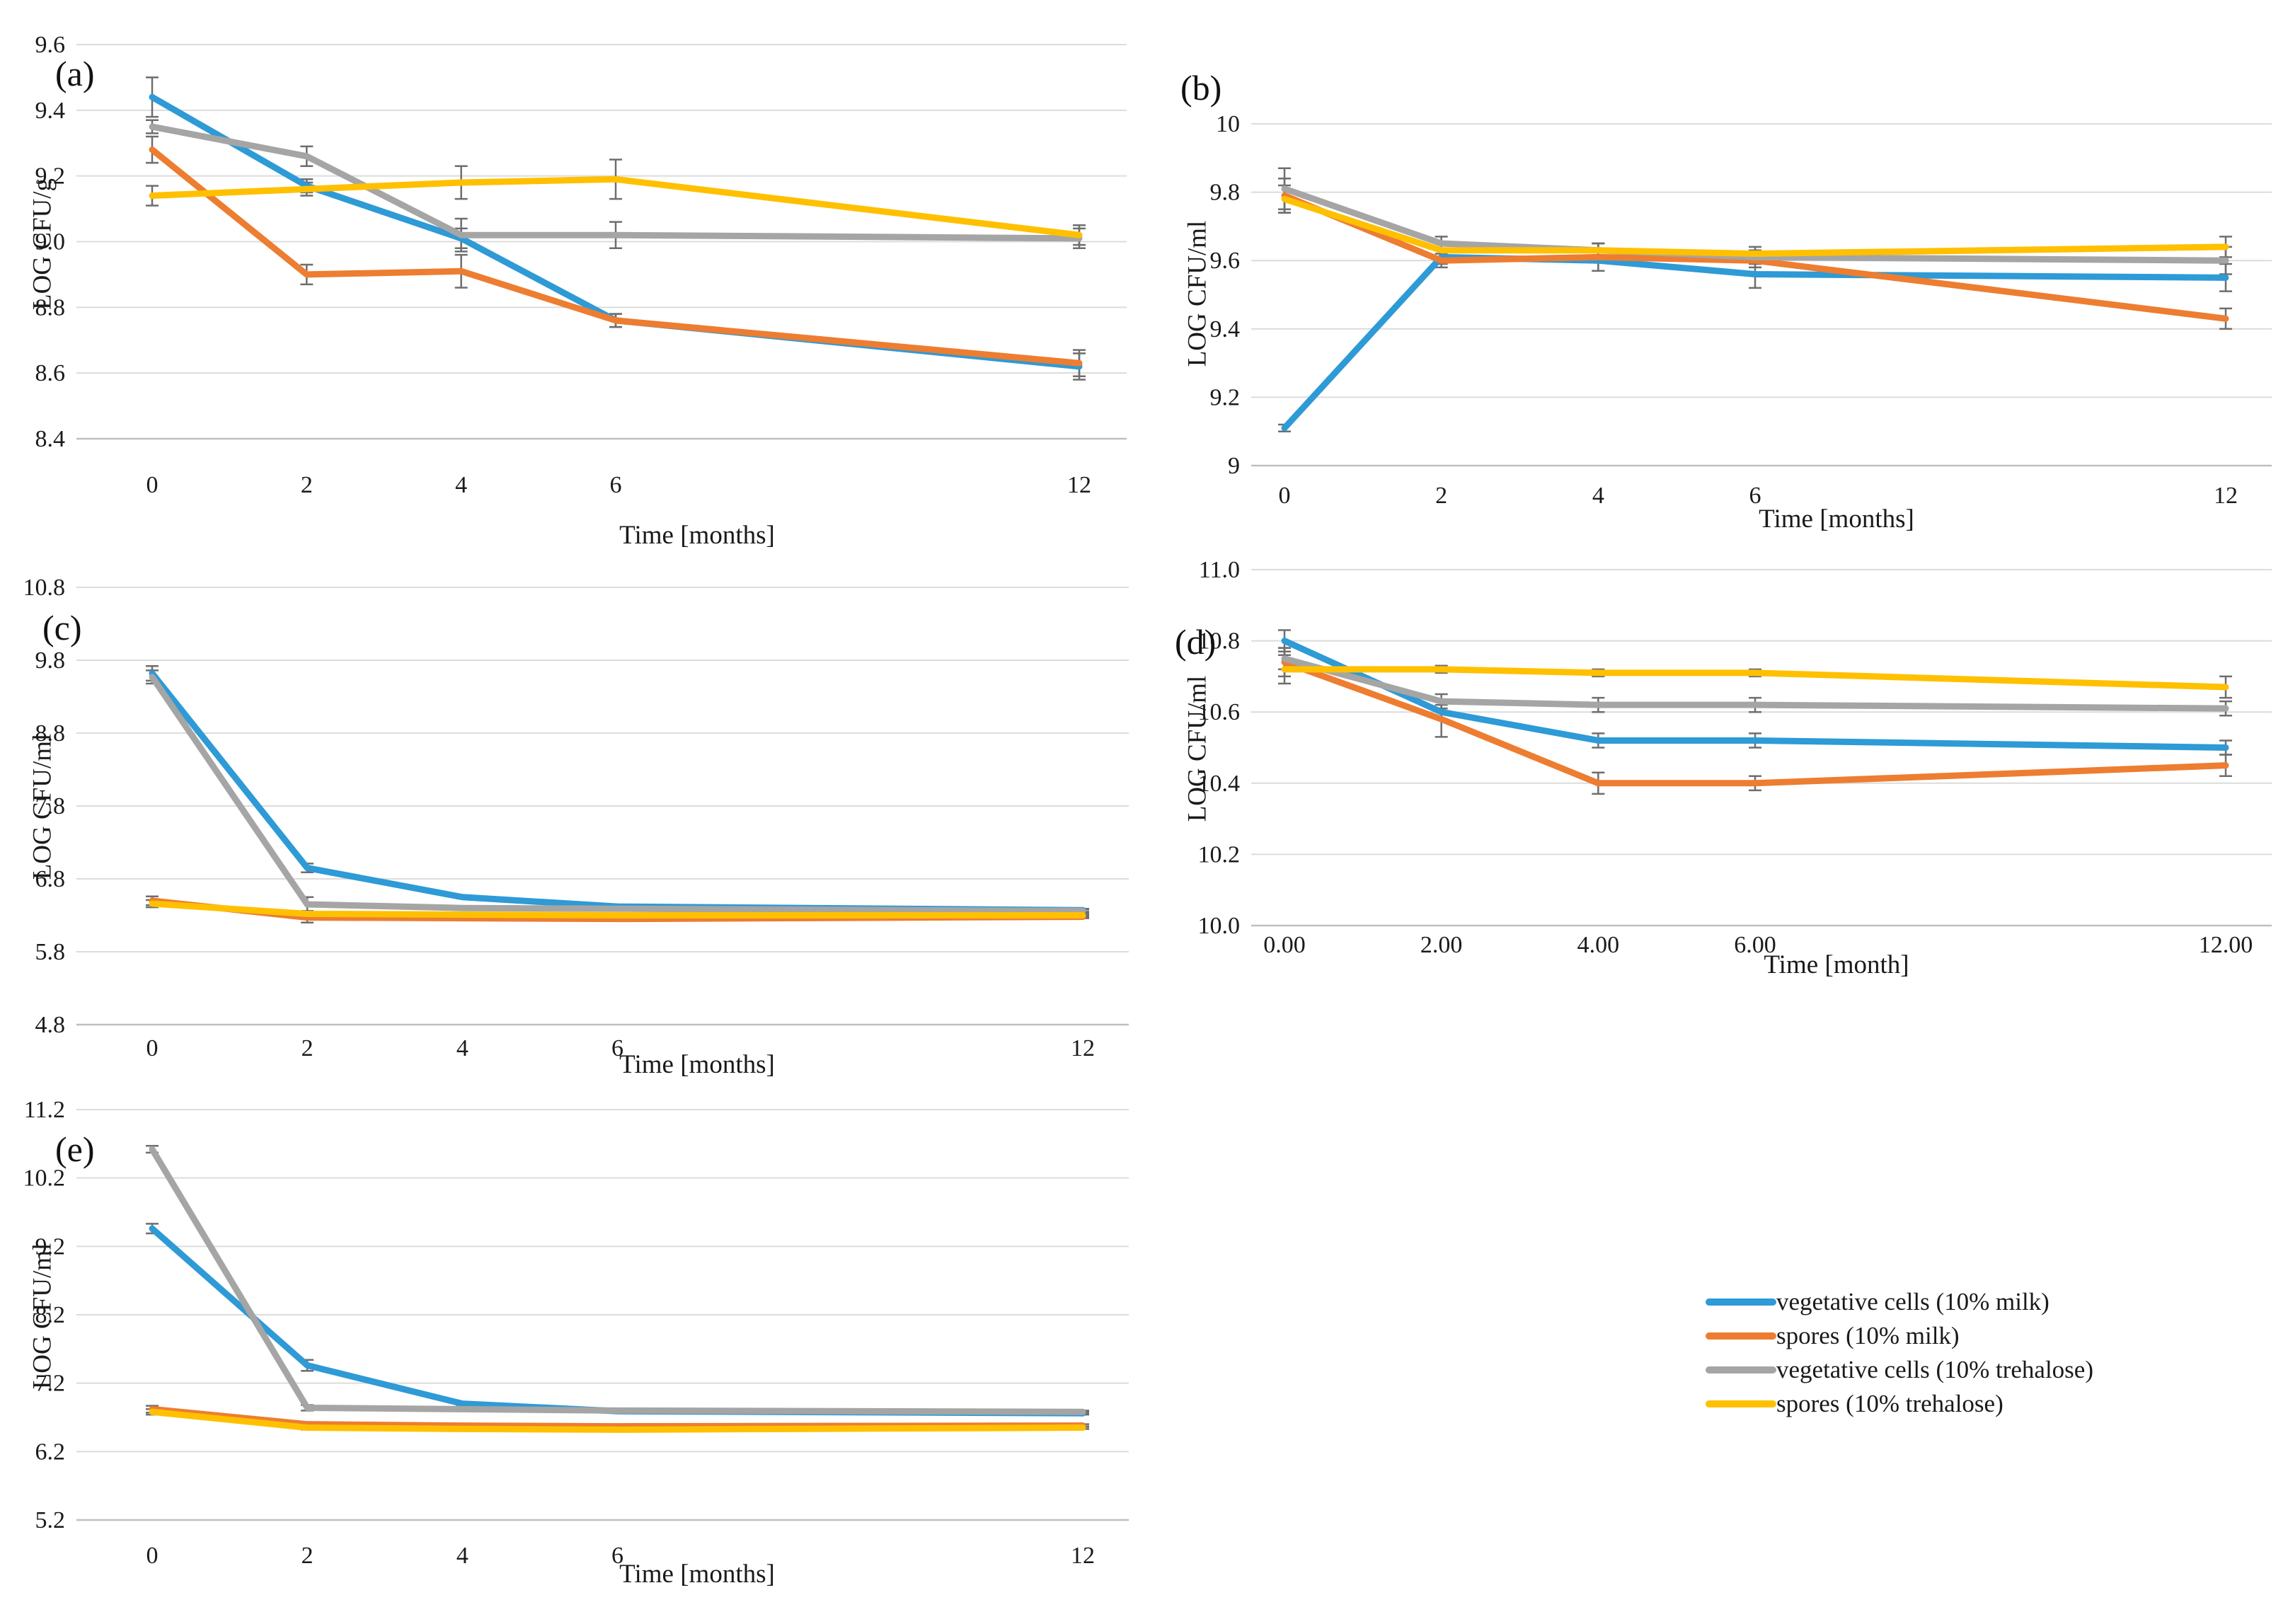 The image size is (2288, 1624). Describe the element at coordinates (697, 1064) in the screenshot. I see `chart-c-x-axis-title: Time [months]` at that location.